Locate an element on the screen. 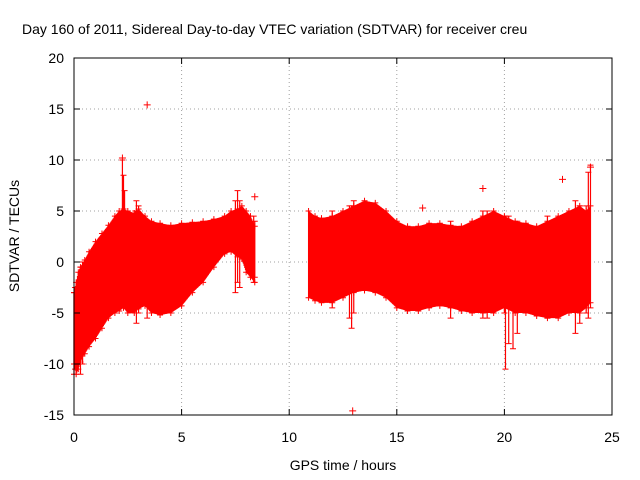 This screenshot has height=480, width=640. y-axis-label: SDTVAR / TECUs is located at coordinates (14, 236).